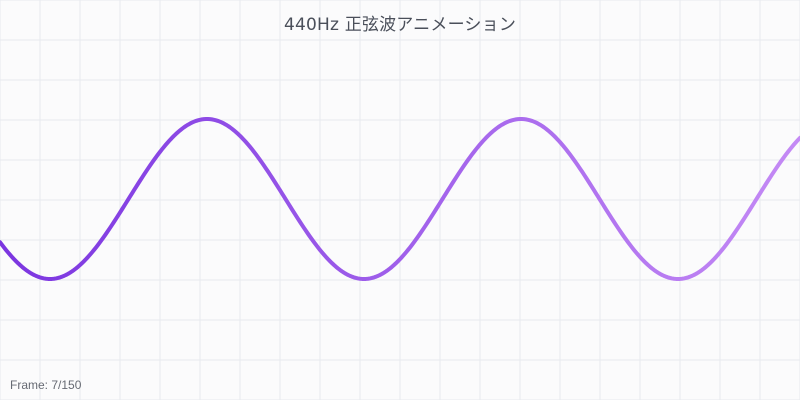  I want to click on page-title: 440Hz 正弦波アニメーション, so click(400, 25).